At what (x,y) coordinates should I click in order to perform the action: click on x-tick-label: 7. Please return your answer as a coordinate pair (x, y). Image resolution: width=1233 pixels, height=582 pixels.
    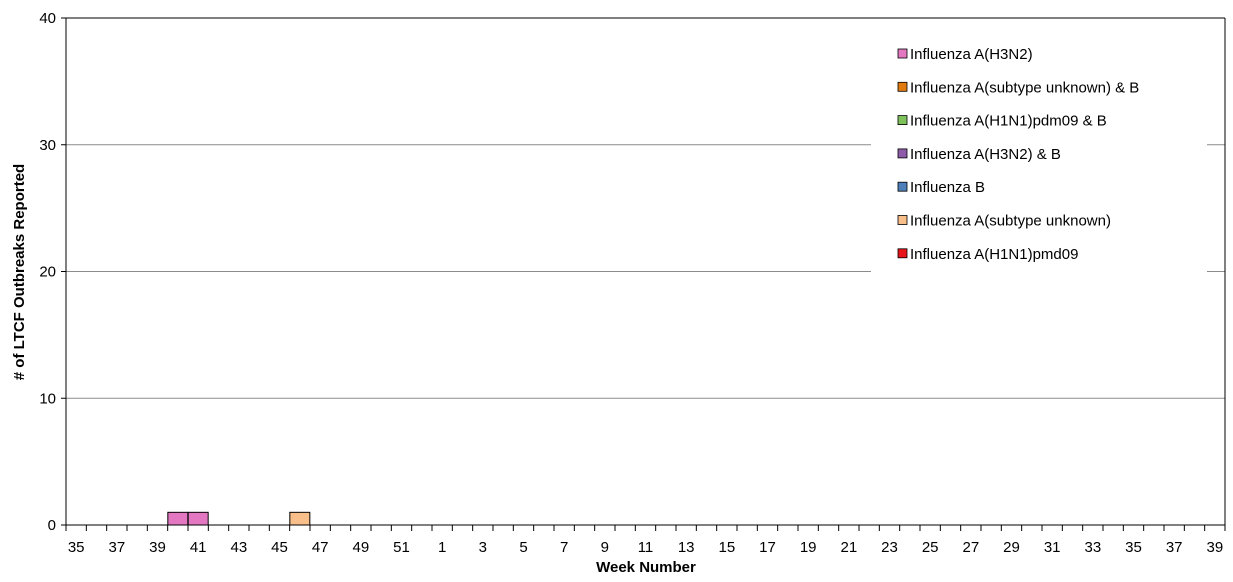
    Looking at the image, I should click on (564, 547).